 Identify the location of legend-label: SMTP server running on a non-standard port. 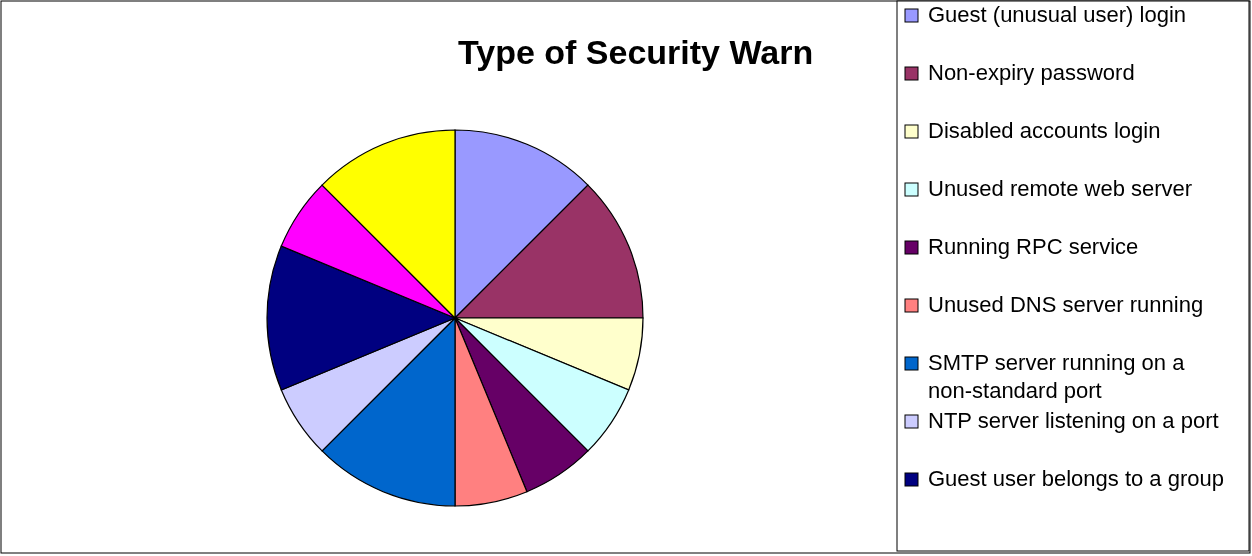
(1057, 376).